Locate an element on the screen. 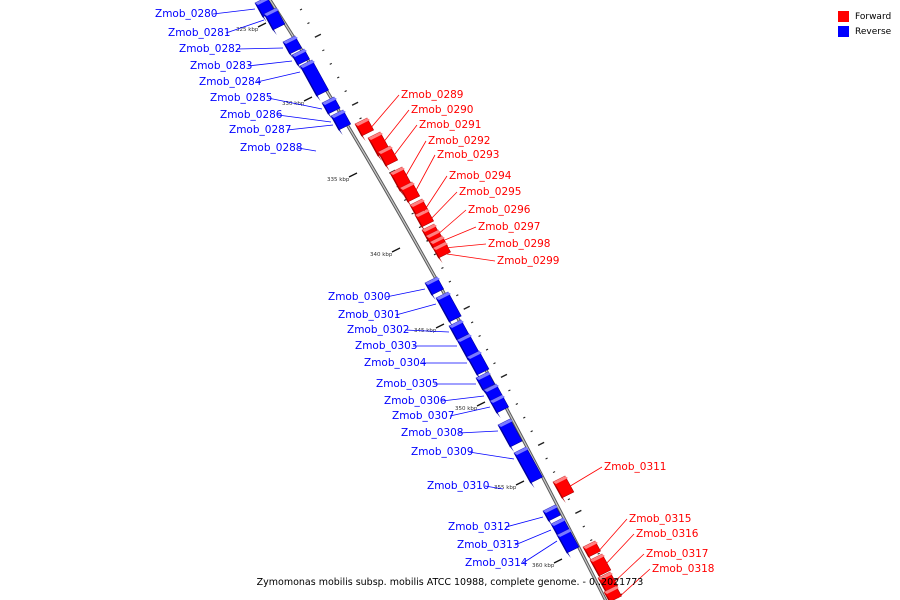 Image resolution: width=900 pixels, height=600 pixels. gene-label: Zmob_0302 is located at coordinates (378, 330).